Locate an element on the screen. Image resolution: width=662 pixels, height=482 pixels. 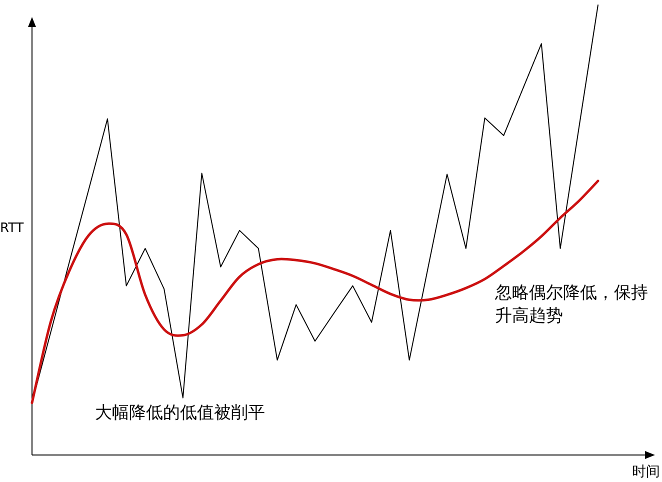
xlabel: 时间 is located at coordinates (646, 472).